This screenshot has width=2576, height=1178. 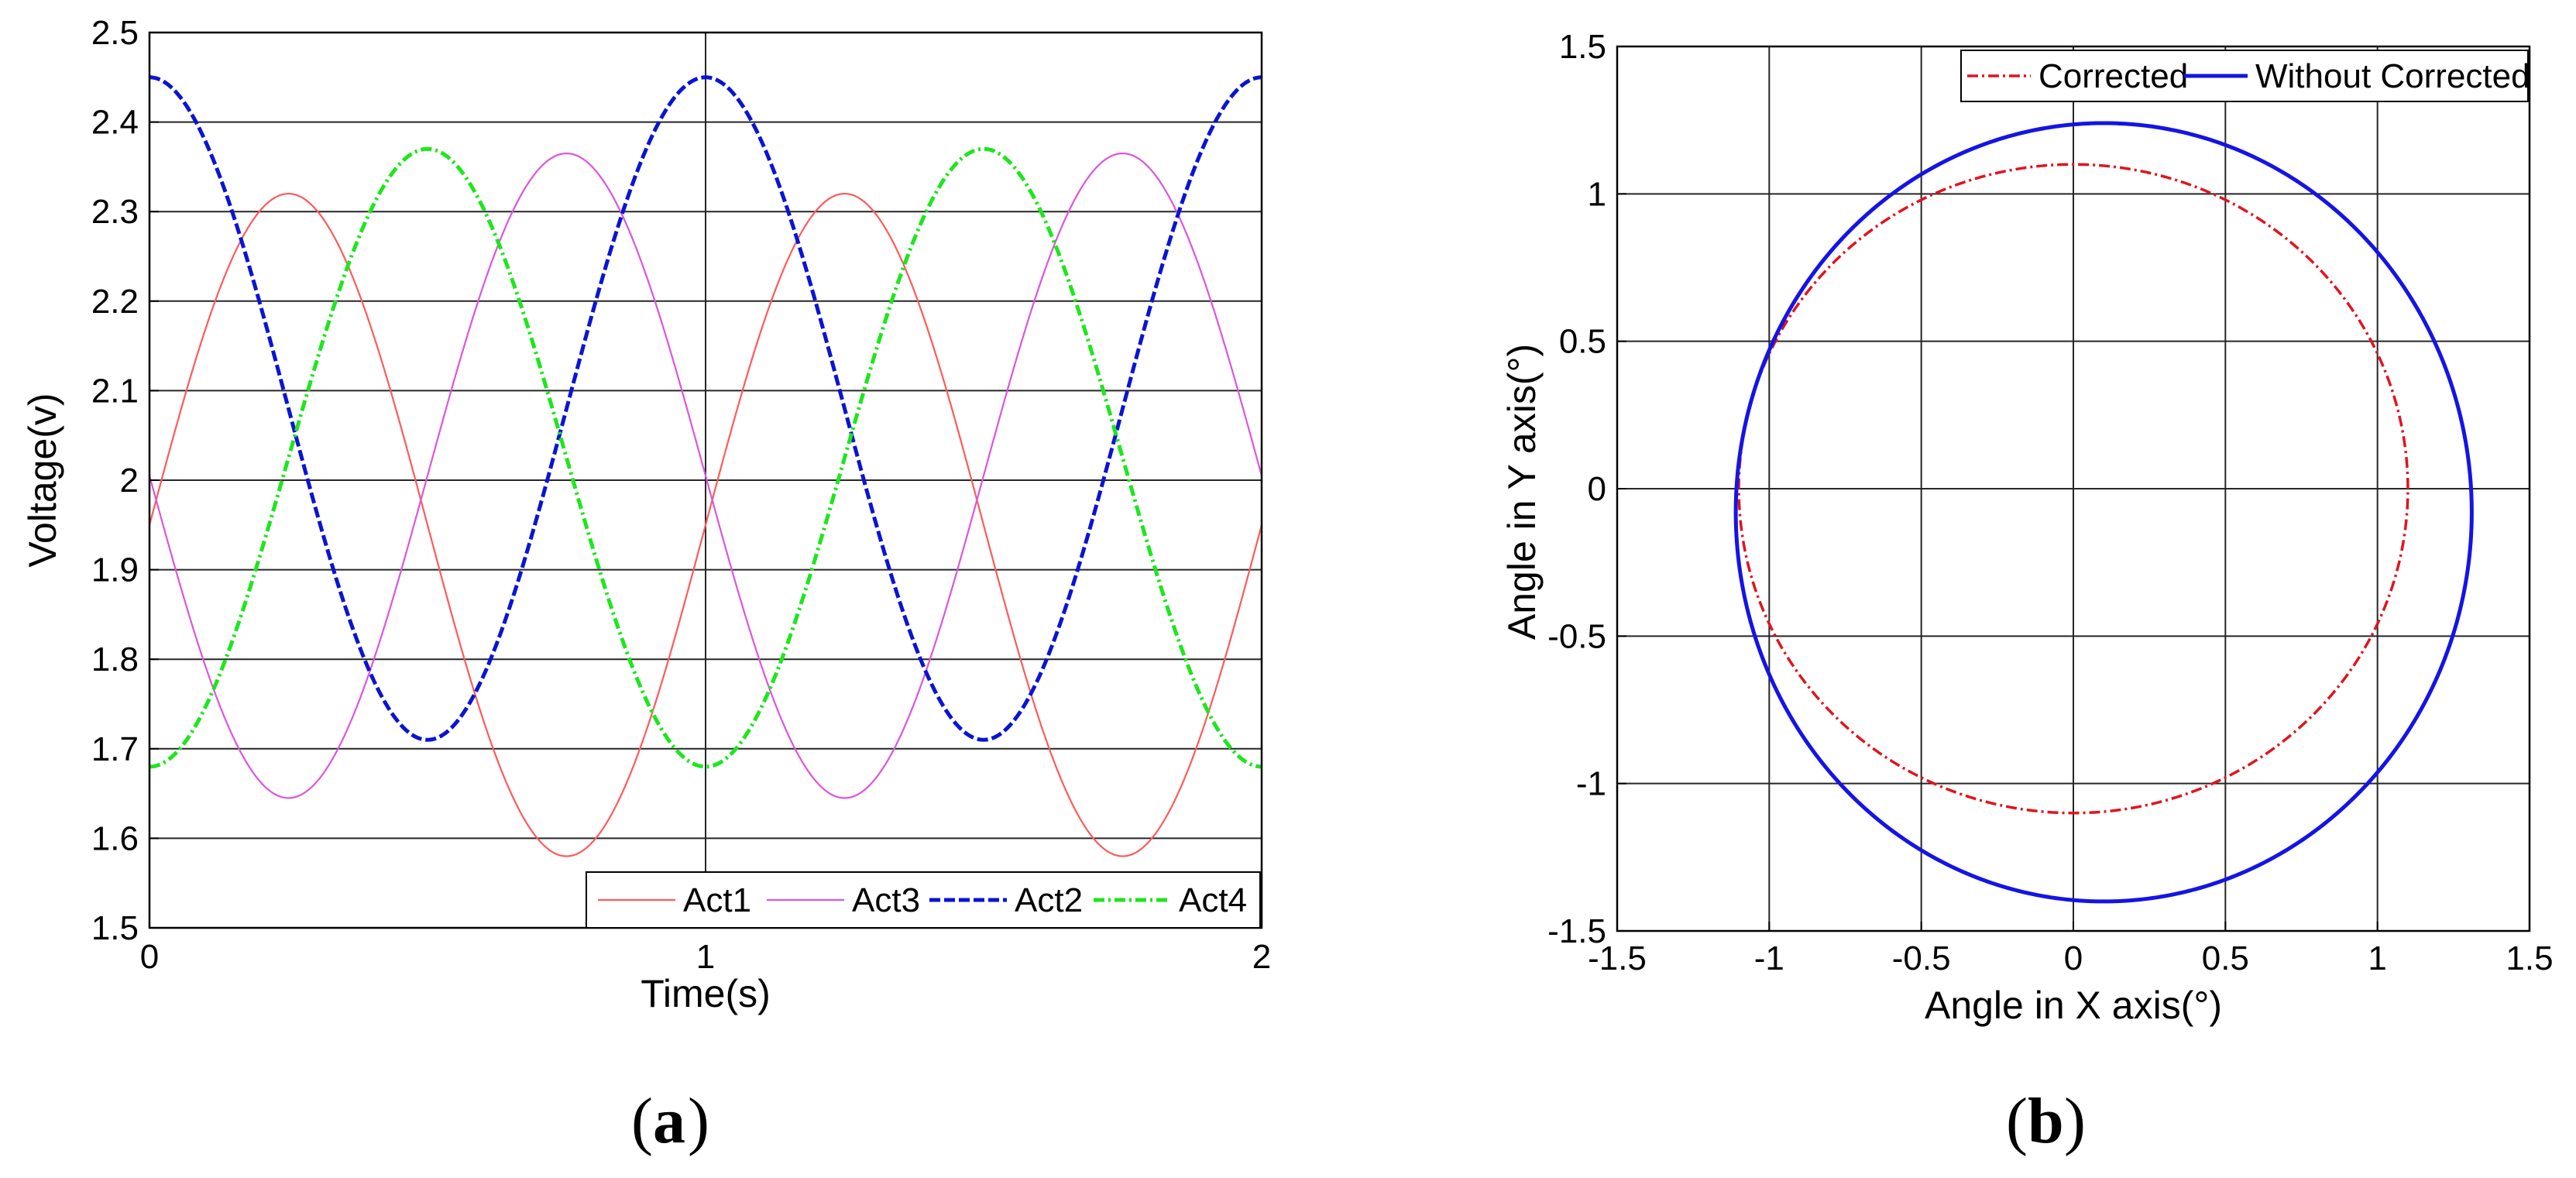 I want to click on legend-b: Corrected Without Corrected, so click(x=2245, y=76).